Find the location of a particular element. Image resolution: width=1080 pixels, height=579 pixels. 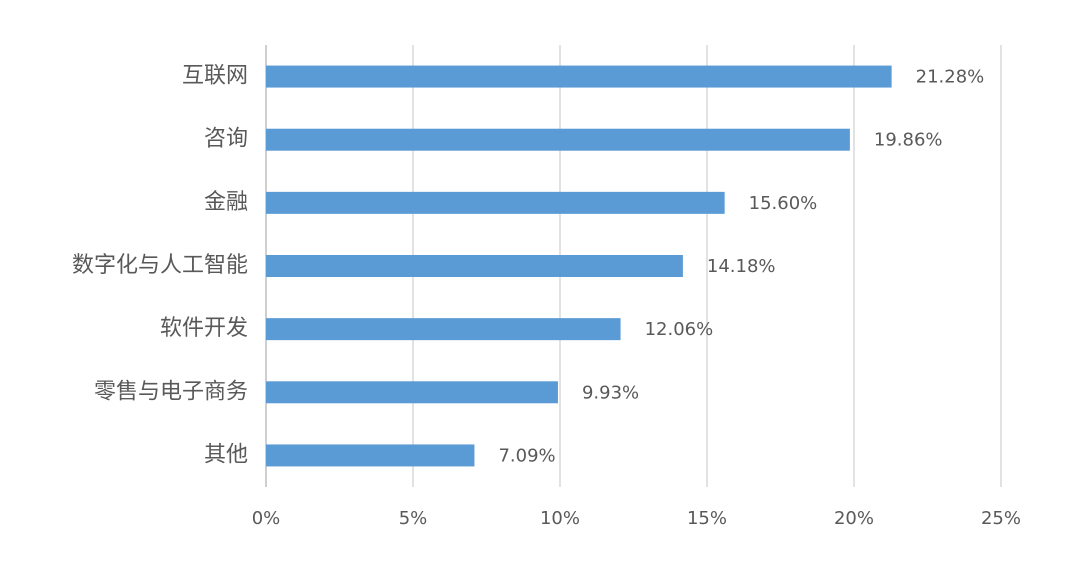

x-tick-label: 10% is located at coordinates (560, 518).